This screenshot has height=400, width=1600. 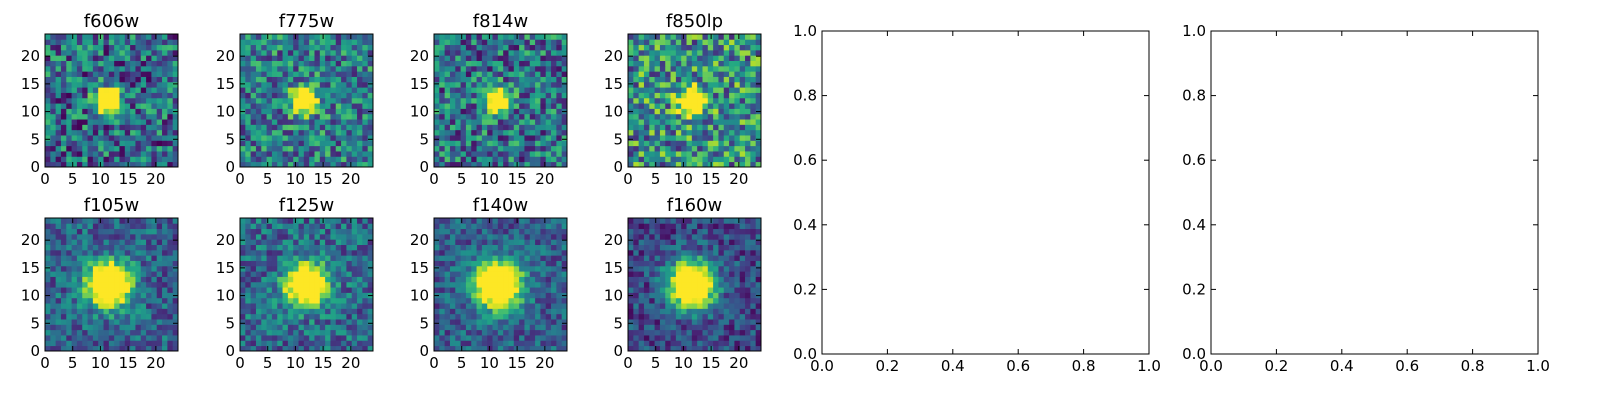 What do you see at coordinates (73, 179) in the screenshot?
I see `x-tick-label: 5` at bounding box center [73, 179].